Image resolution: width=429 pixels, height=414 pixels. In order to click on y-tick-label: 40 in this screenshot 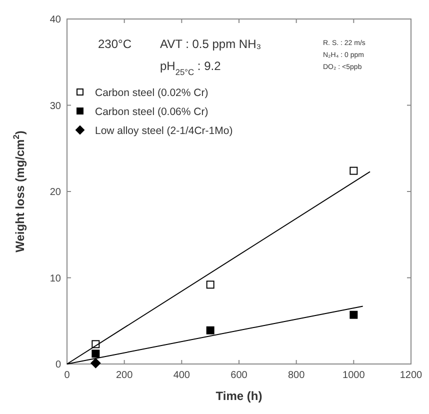, I will do `click(56, 20)`.